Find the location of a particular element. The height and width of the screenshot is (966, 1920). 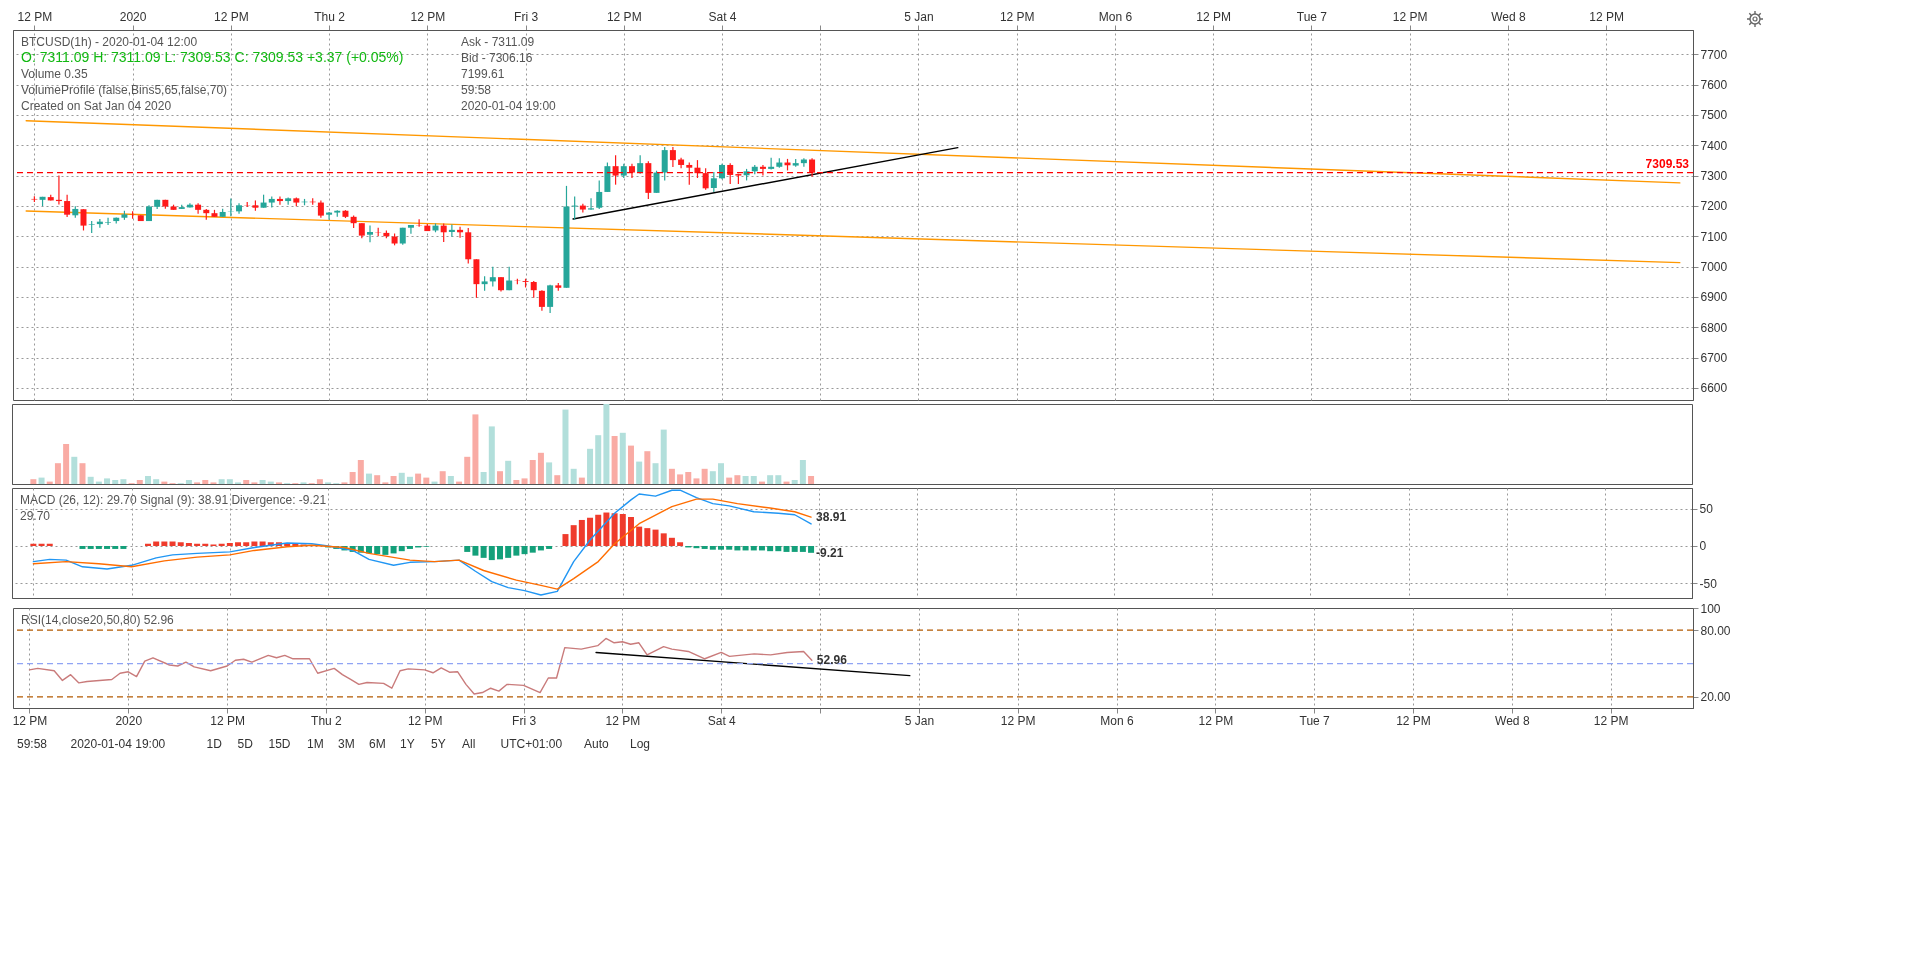

y-tick-label: 7400 is located at coordinates (1714, 145).